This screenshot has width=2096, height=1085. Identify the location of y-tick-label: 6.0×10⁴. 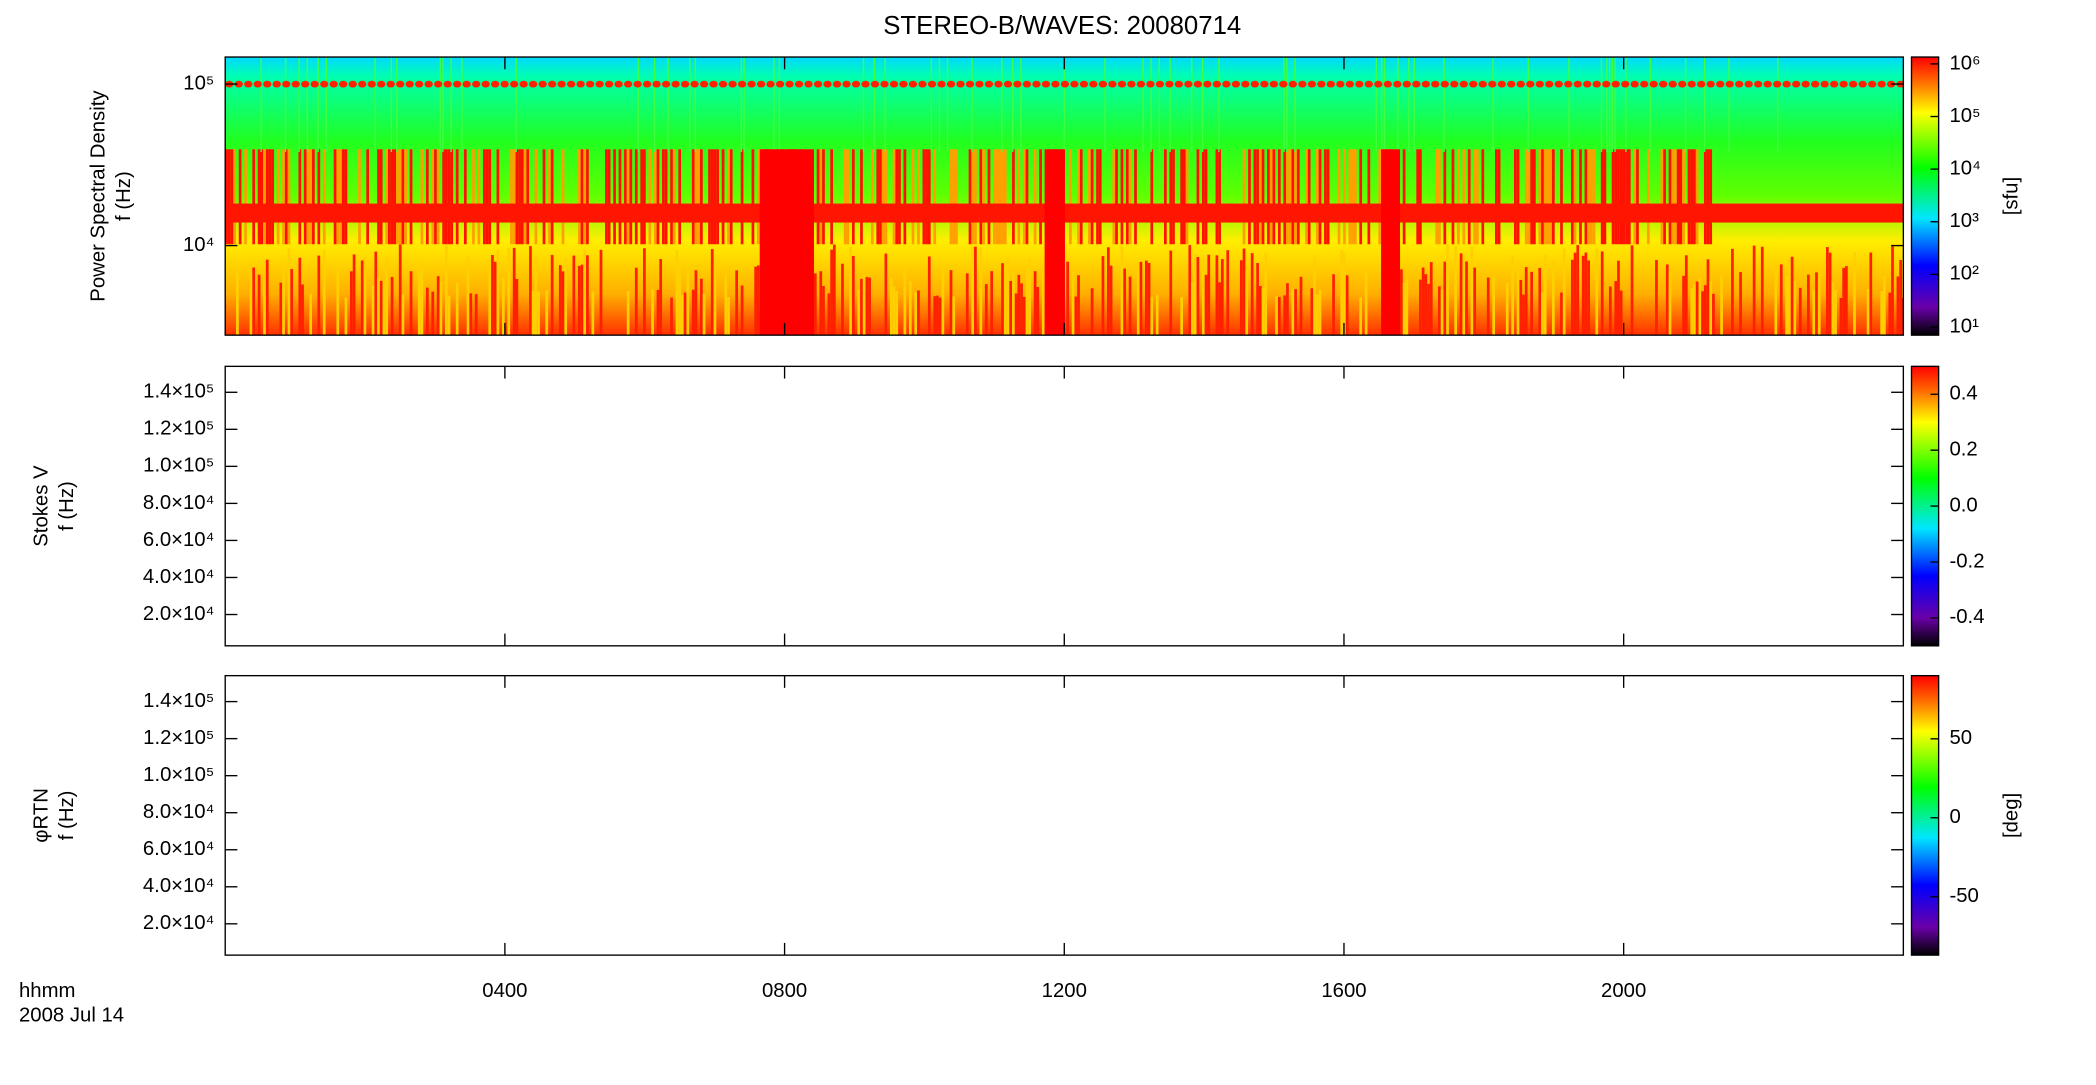
(178, 849).